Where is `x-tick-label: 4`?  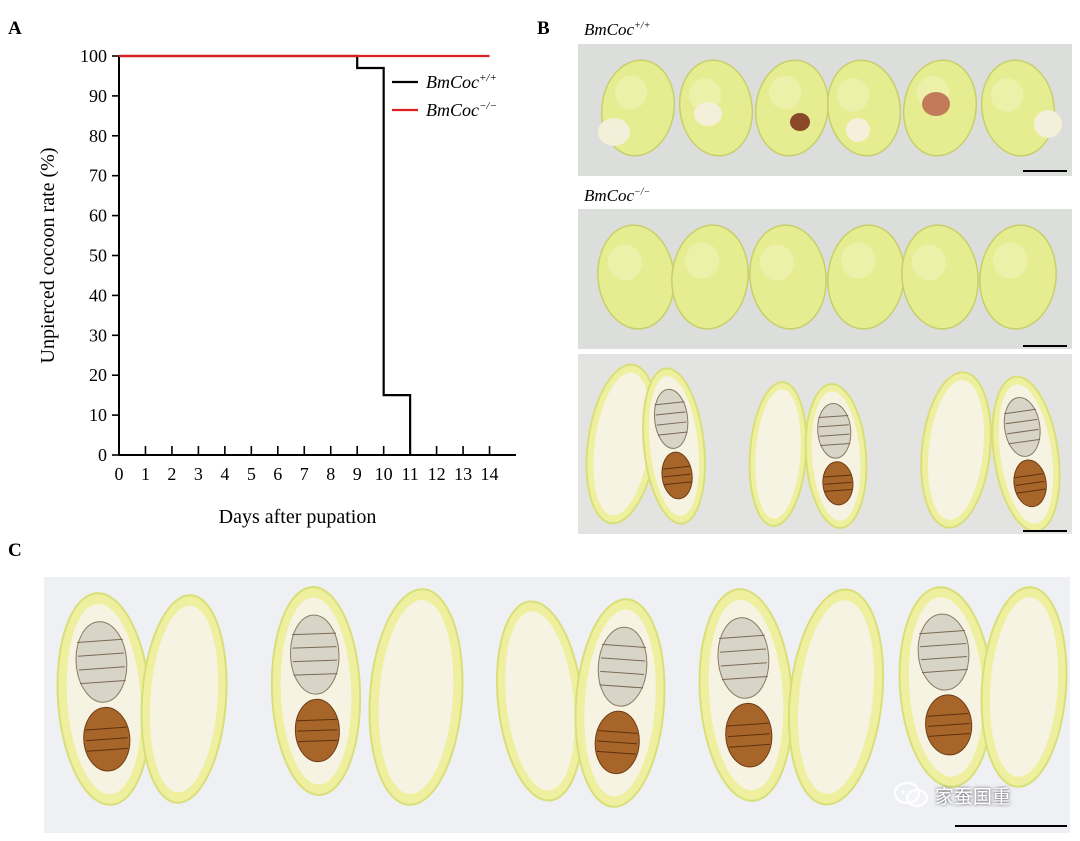 x-tick-label: 4 is located at coordinates (224, 474).